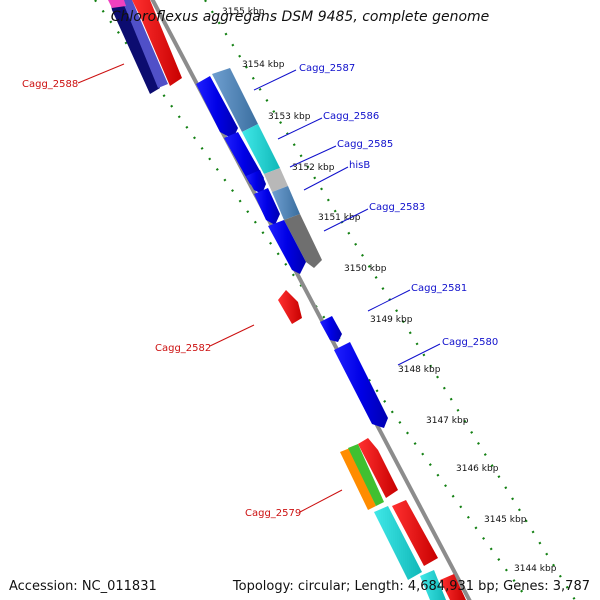 The height and width of the screenshot is (600, 600). What do you see at coordinates (263, 65) in the screenshot?
I see `kbp-tick-3154: 3154 kbp` at bounding box center [263, 65].